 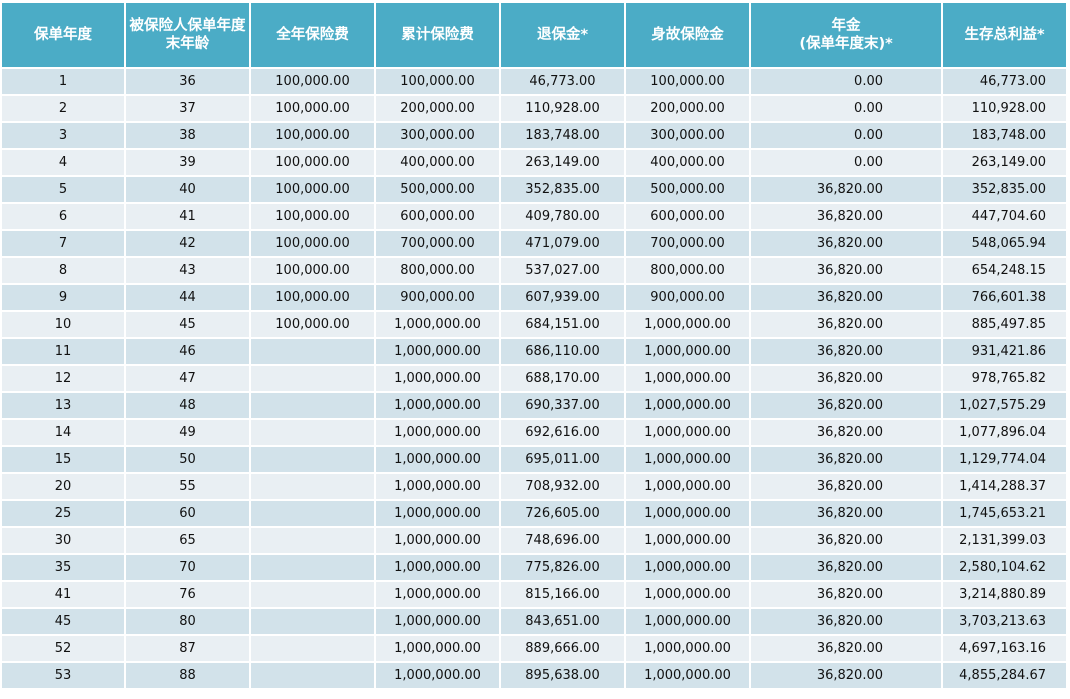 I want to click on cell-total-survival-benefit: 263,149.00, so click(x=1004, y=162).